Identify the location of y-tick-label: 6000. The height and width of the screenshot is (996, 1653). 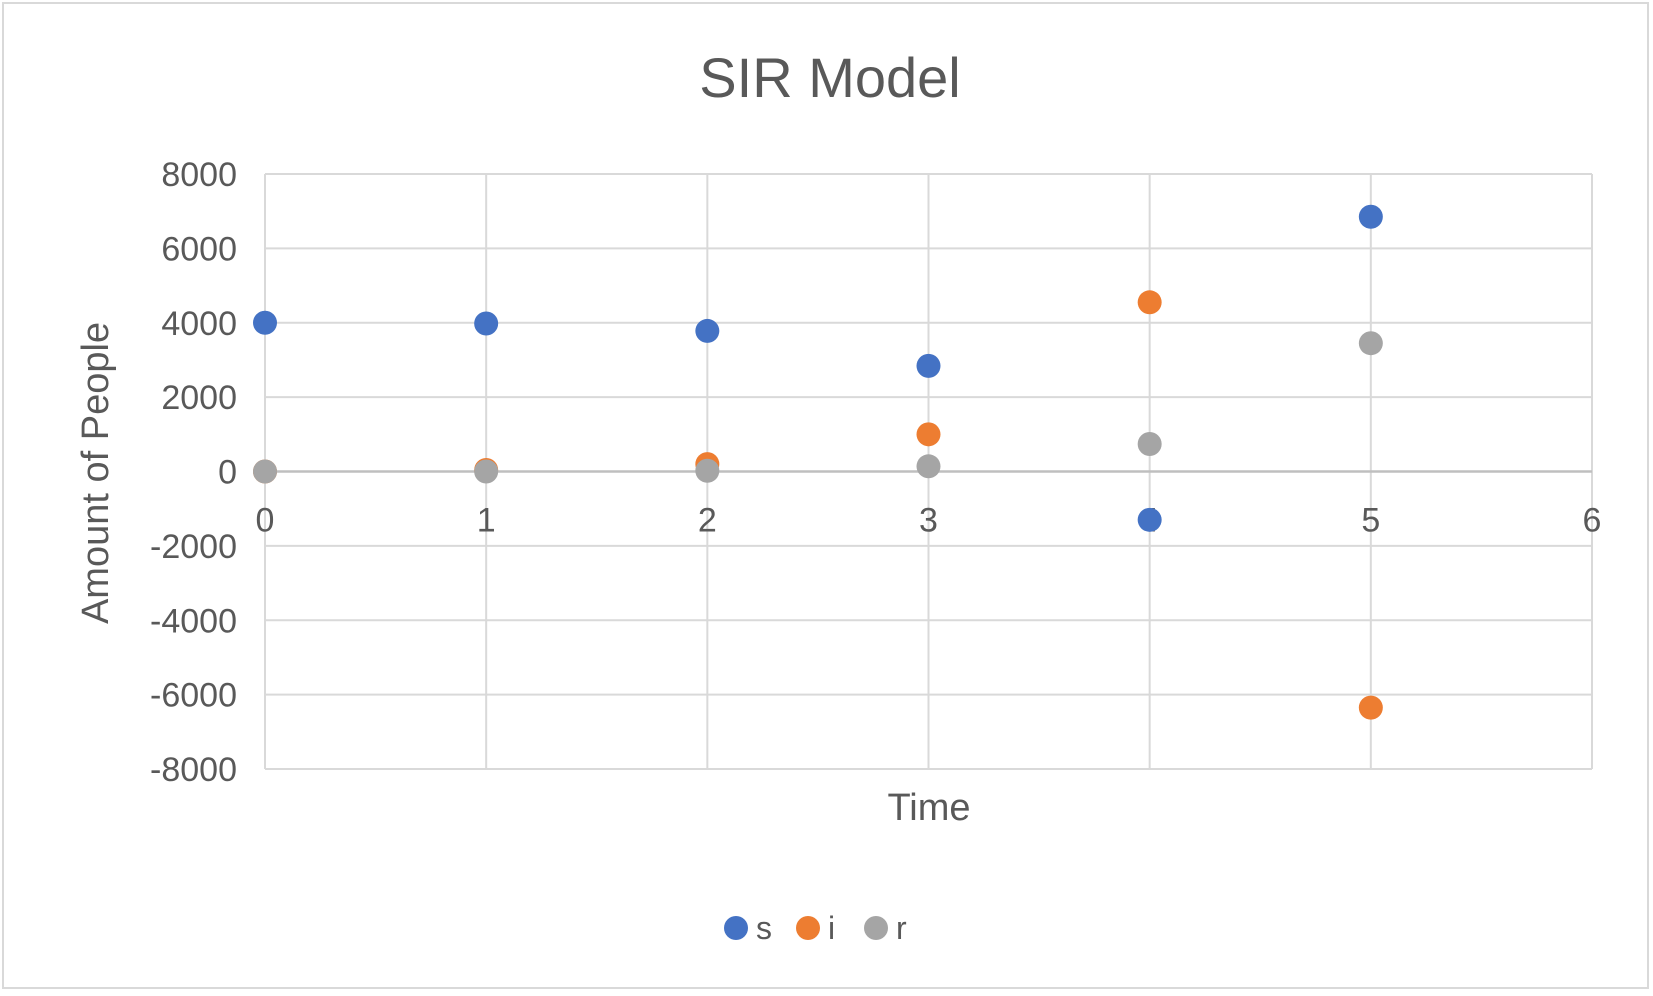
(199, 249).